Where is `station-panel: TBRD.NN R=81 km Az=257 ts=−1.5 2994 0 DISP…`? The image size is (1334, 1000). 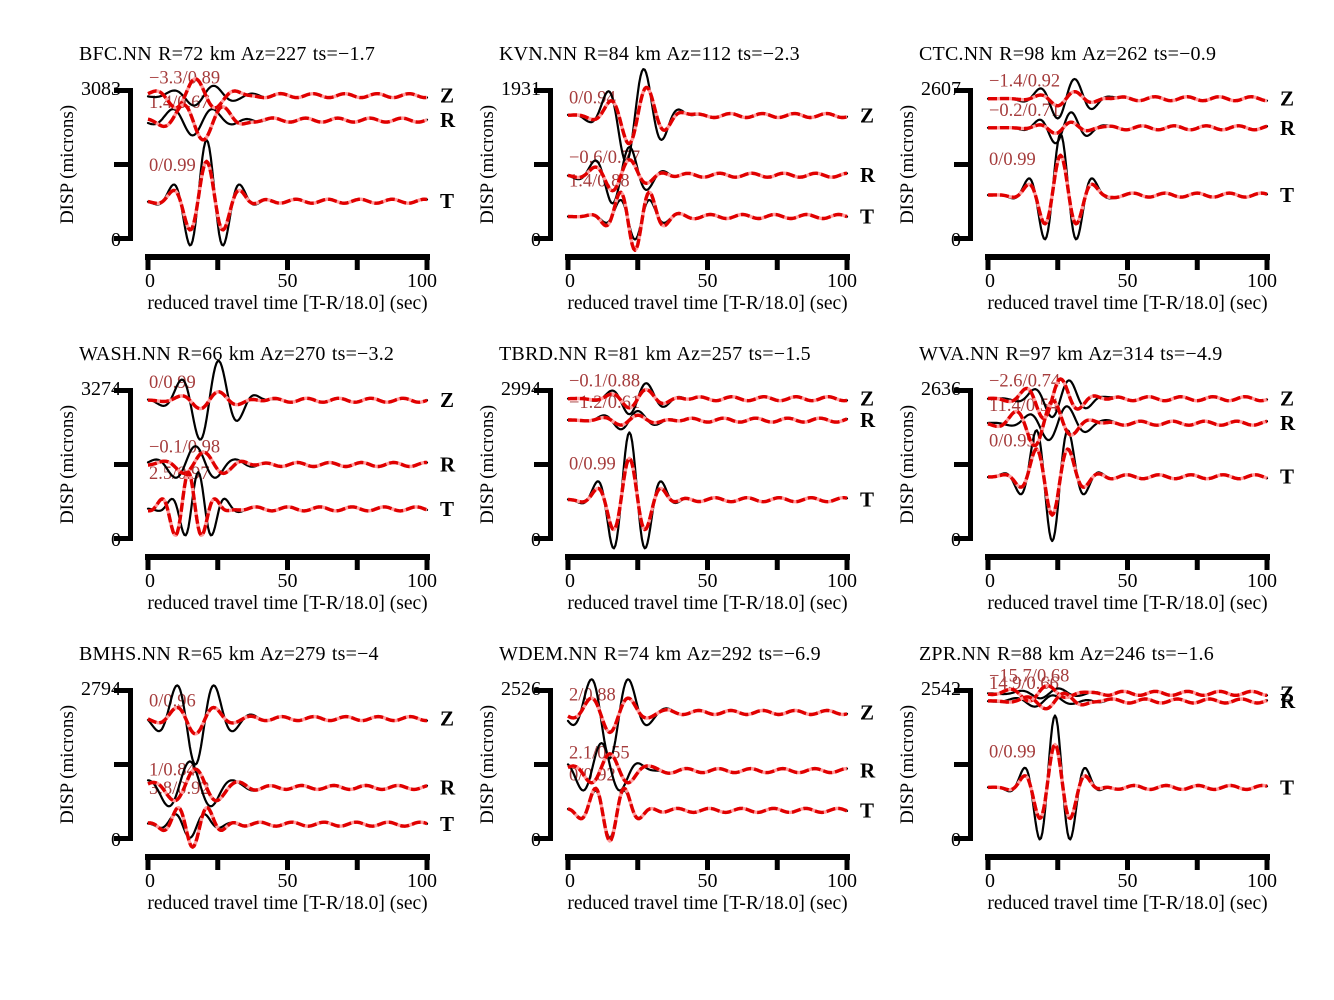
station-panel: TBRD.NN R=81 km Az=257 ts=−1.5 2994 0 DISP… is located at coordinates (687, 492).